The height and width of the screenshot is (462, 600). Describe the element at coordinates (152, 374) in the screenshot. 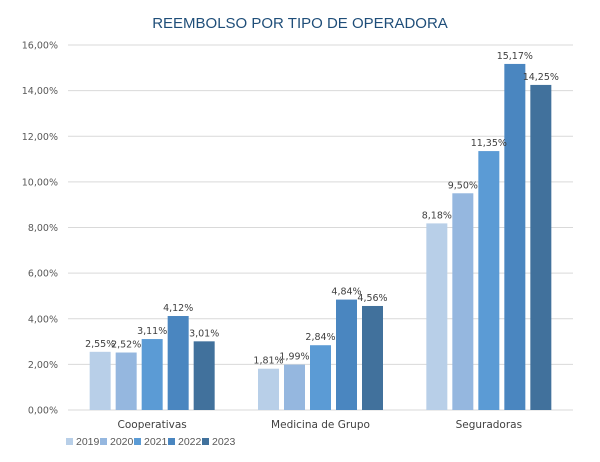

I see `bar-cooperativas-2021` at that location.